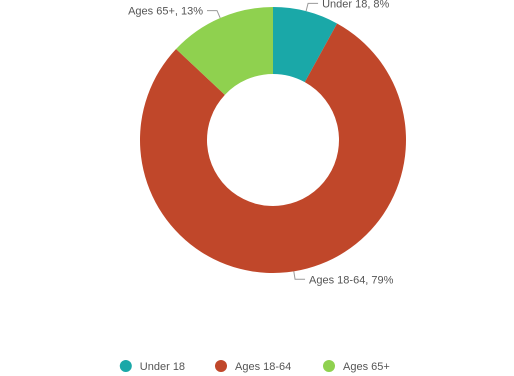 Image resolution: width=514 pixels, height=376 pixels. I want to click on data-label-under-18: Under 18, 8%, so click(355, 5).